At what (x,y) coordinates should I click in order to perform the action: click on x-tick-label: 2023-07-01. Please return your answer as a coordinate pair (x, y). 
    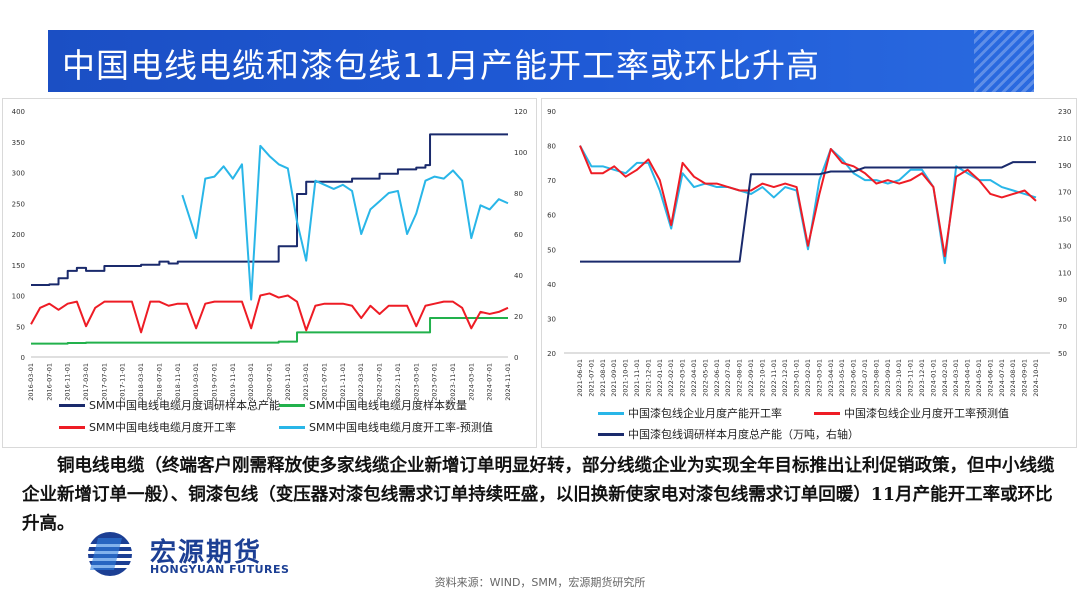
    Looking at the image, I should click on (435, 382).